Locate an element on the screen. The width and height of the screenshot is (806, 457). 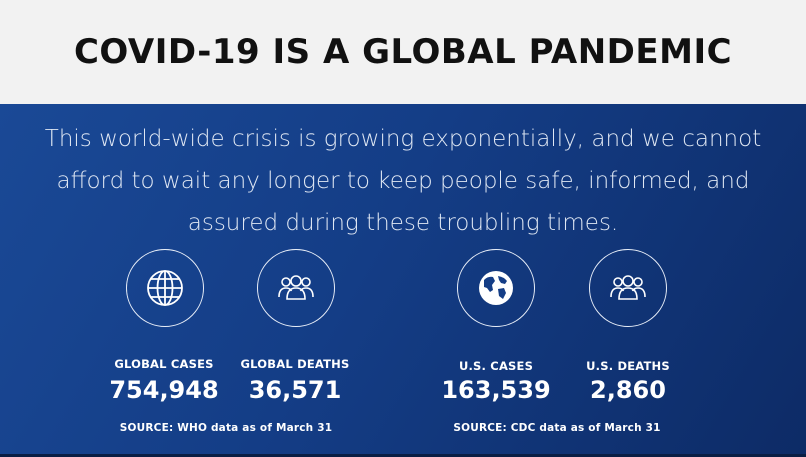
global-deaths-label: GLOBAL DEATHS is located at coordinates (295, 364).